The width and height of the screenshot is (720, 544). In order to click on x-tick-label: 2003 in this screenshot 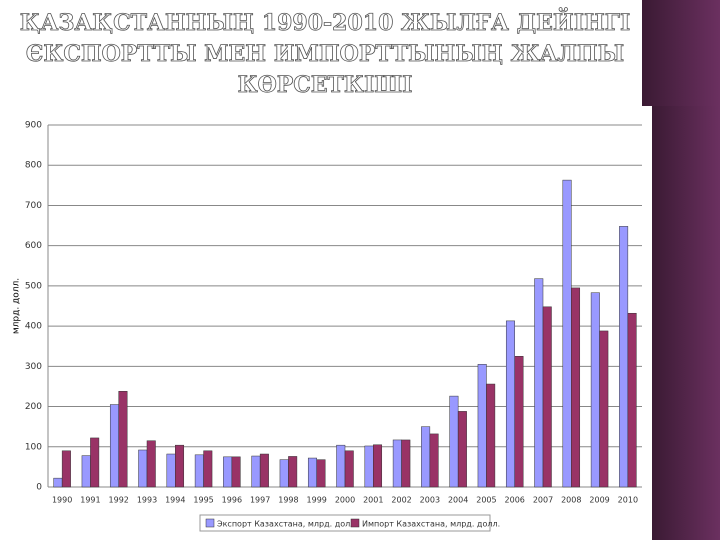, I will do `click(430, 500)`.